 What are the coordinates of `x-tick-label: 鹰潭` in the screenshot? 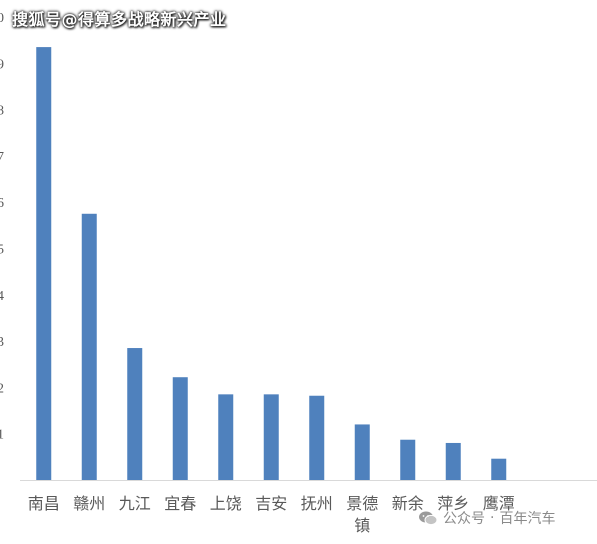 It's located at (499, 503).